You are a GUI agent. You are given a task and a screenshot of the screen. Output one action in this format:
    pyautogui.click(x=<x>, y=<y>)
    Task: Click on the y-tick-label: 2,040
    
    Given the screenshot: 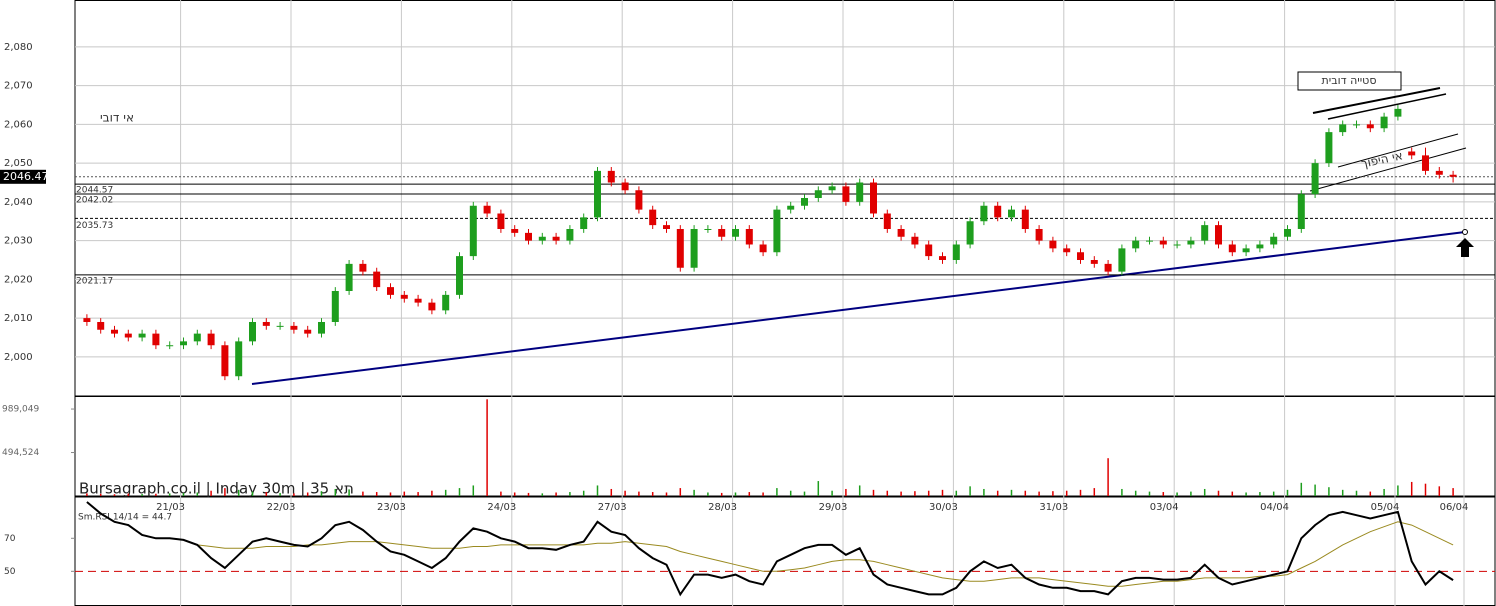 What is the action you would take?
    pyautogui.click(x=18, y=202)
    